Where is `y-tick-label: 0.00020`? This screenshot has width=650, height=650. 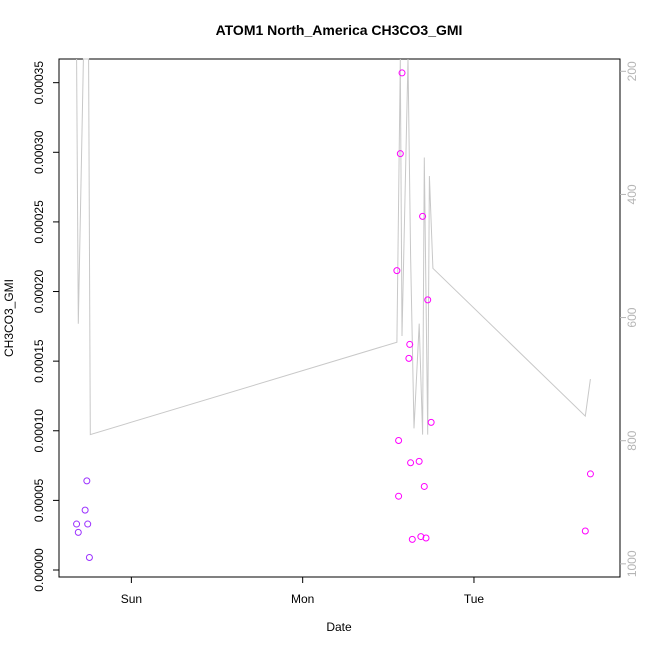
y-tick-label: 0.00020 is located at coordinates (39, 292).